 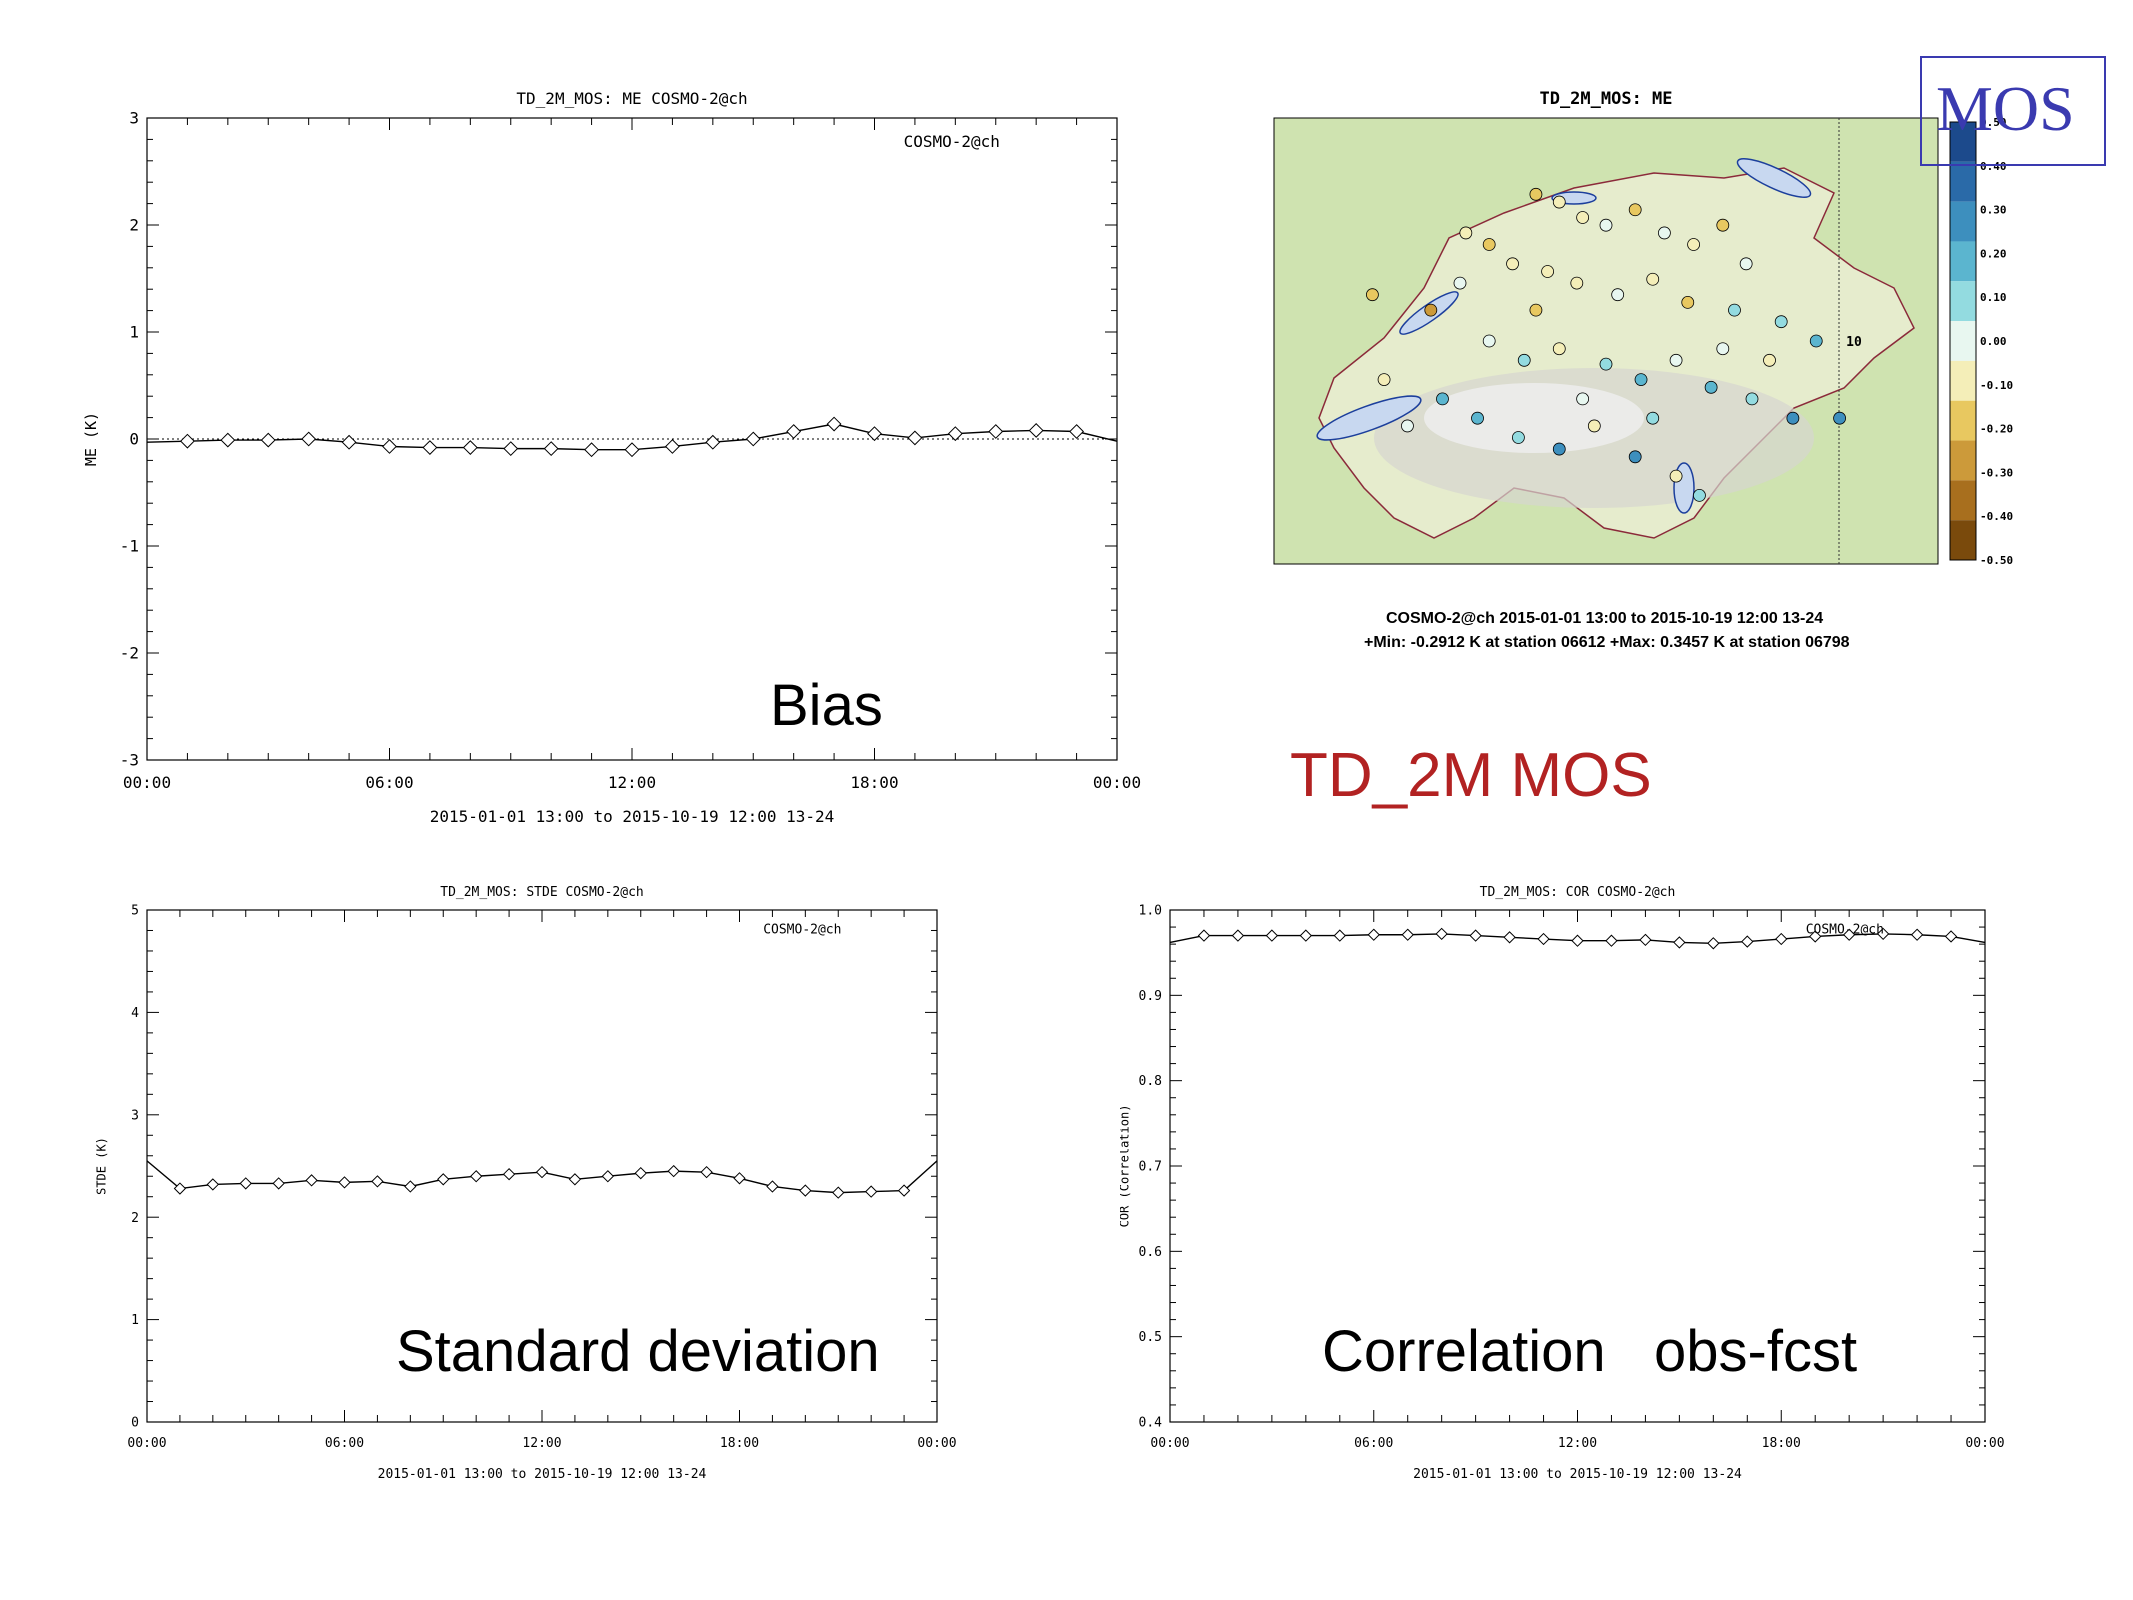 I want to click on cor-overlay-label: Correlation obs-fcst, so click(x=1590, y=1351).